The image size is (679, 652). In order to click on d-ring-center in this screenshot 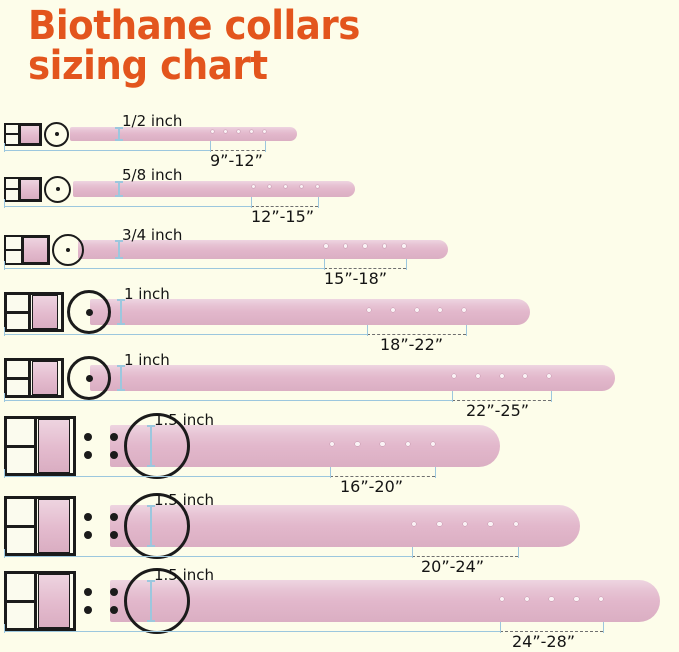, I will do `click(89, 378)`.